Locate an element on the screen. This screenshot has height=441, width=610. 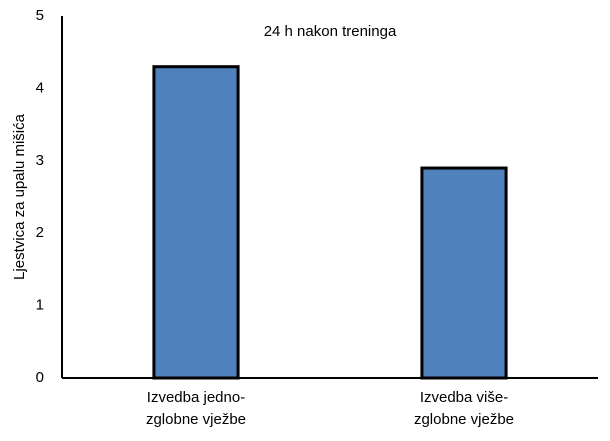
chart-title: 24 h nakon treninga is located at coordinates (330, 31).